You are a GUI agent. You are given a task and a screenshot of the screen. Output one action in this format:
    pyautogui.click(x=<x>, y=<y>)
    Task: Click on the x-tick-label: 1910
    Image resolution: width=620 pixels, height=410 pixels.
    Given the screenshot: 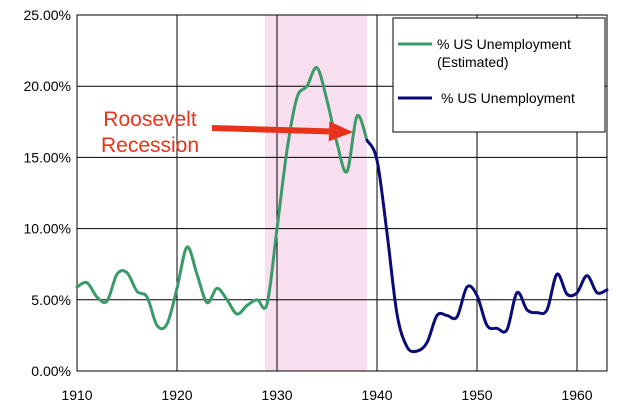 What is the action you would take?
    pyautogui.click(x=76, y=395)
    